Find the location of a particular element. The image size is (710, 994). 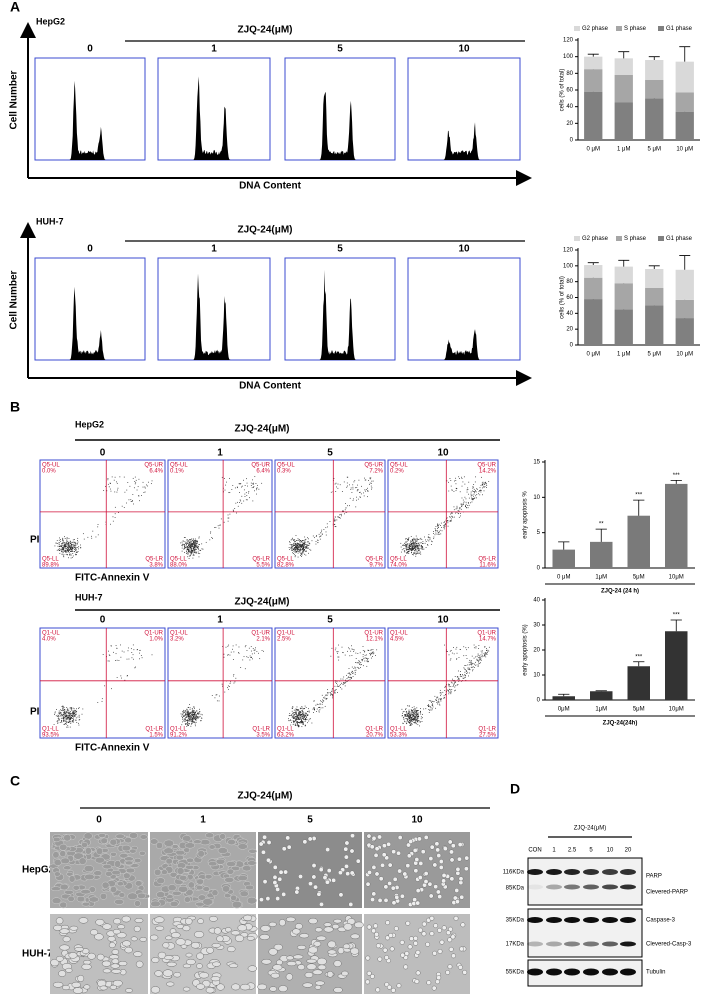

bar is located at coordinates (601, 554).